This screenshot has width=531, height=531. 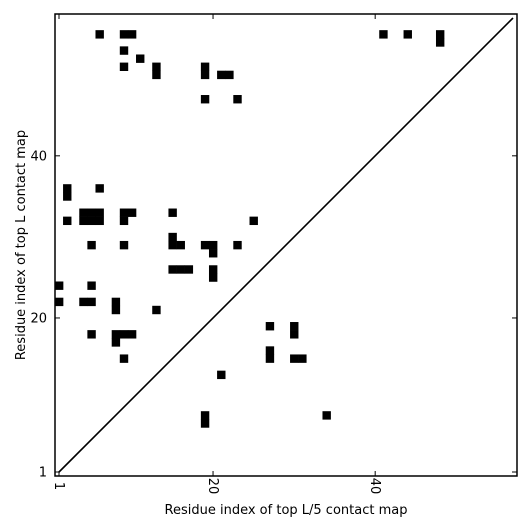 What do you see at coordinates (374, 486) in the screenshot?
I see `x-tick-label: 40` at bounding box center [374, 486].